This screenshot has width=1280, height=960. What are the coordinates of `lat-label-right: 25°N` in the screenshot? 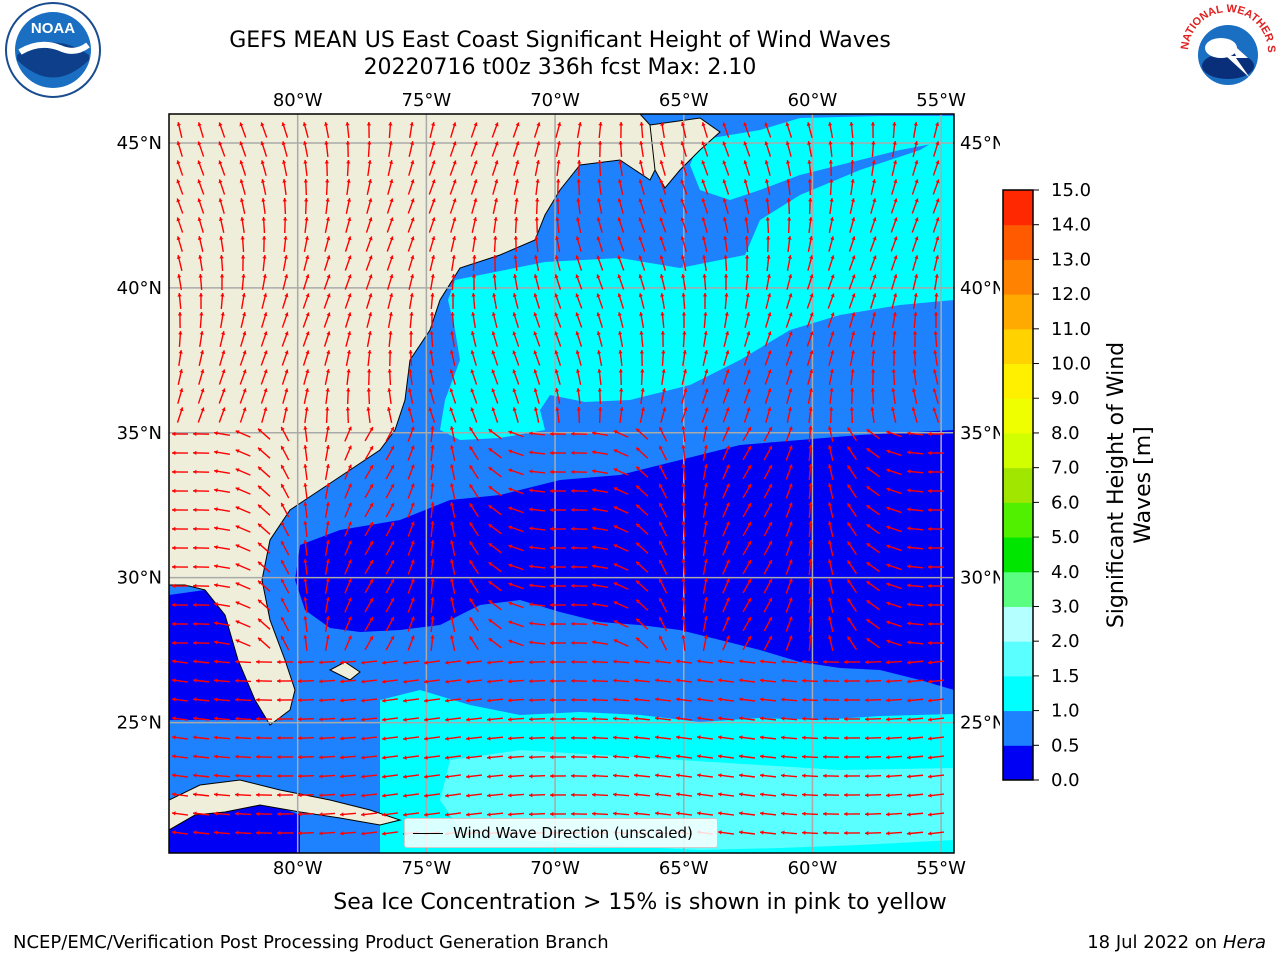 It's located at (980, 723).